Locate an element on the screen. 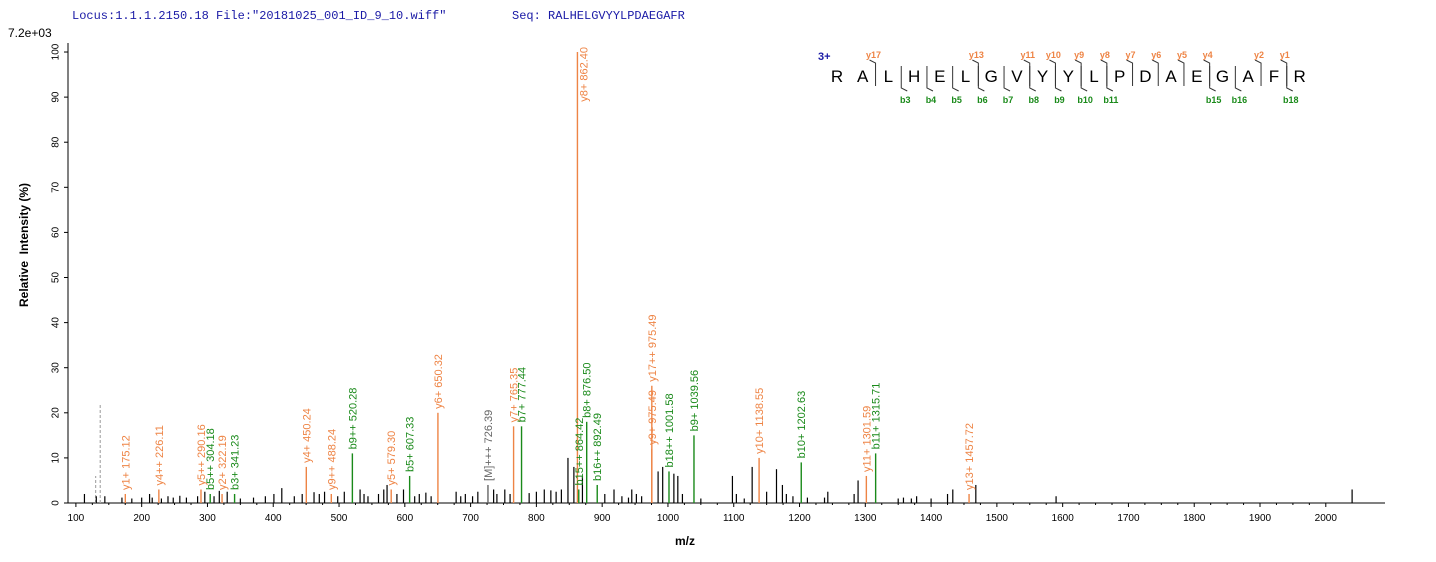 The height and width of the screenshot is (562, 1436). peak-label: b11+ 1315.71 is located at coordinates (877, 416).